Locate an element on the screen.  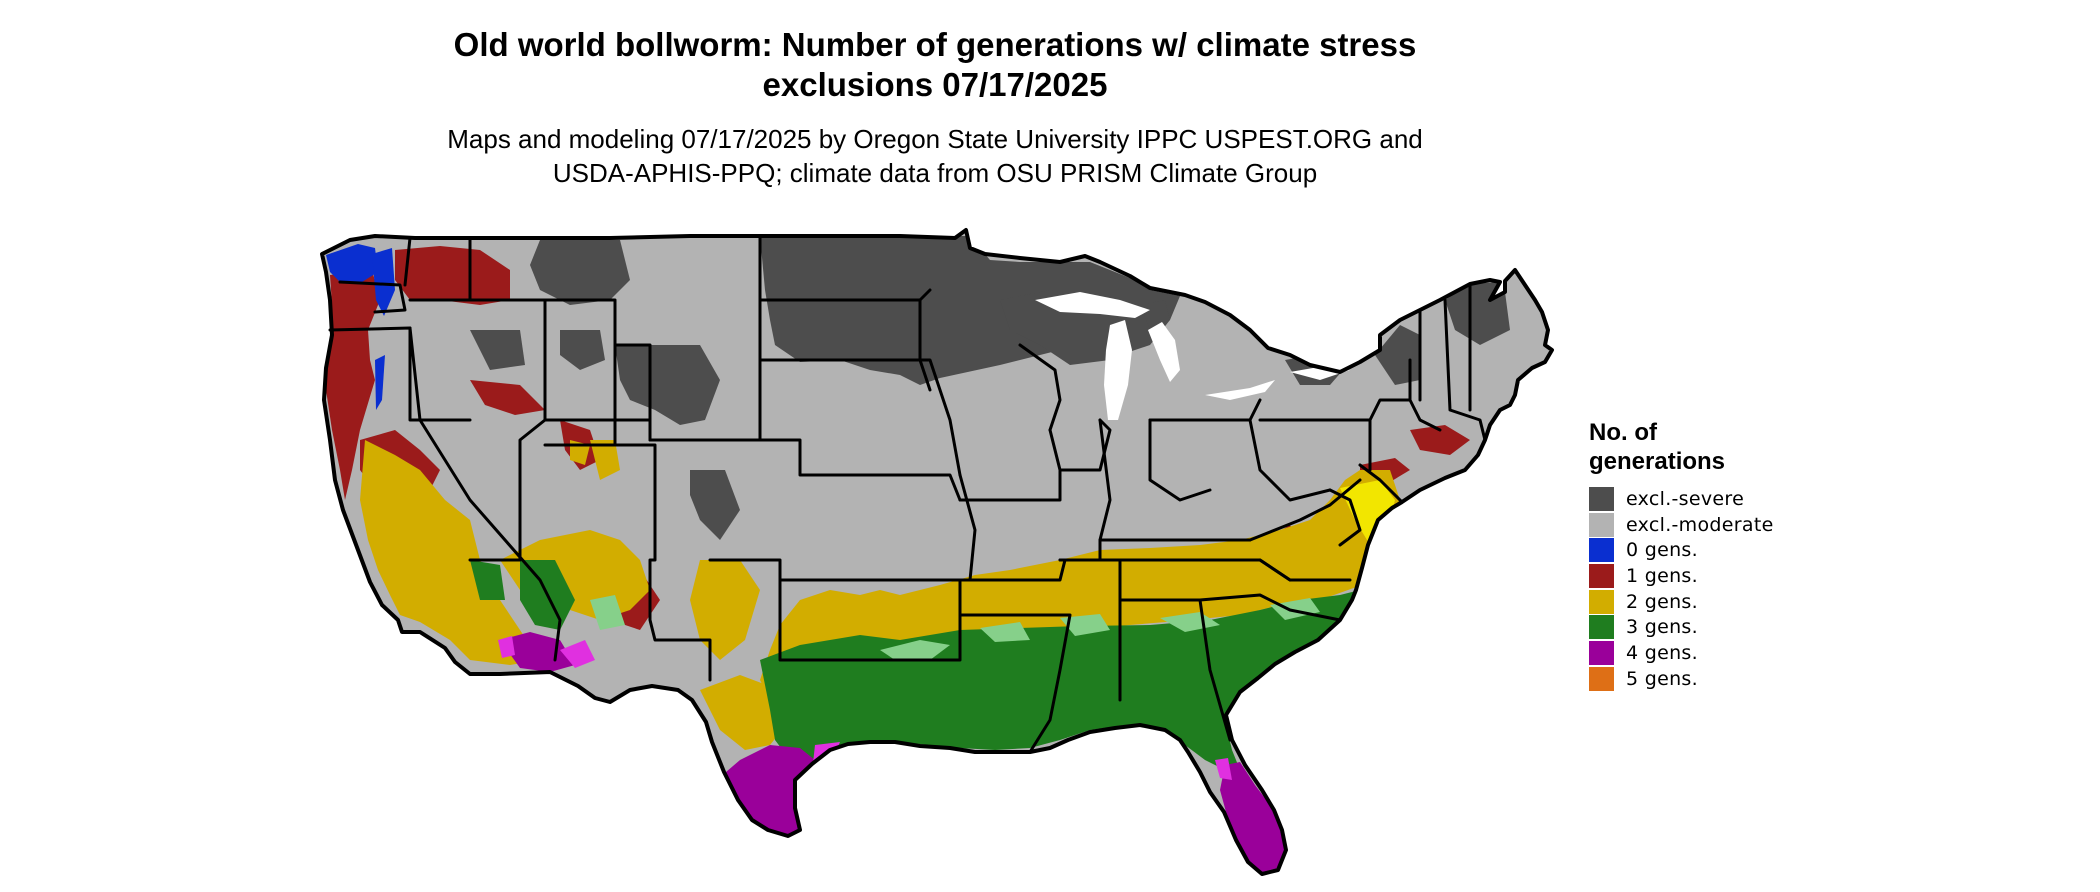
zone-3-gens is located at coordinates (915, 665).